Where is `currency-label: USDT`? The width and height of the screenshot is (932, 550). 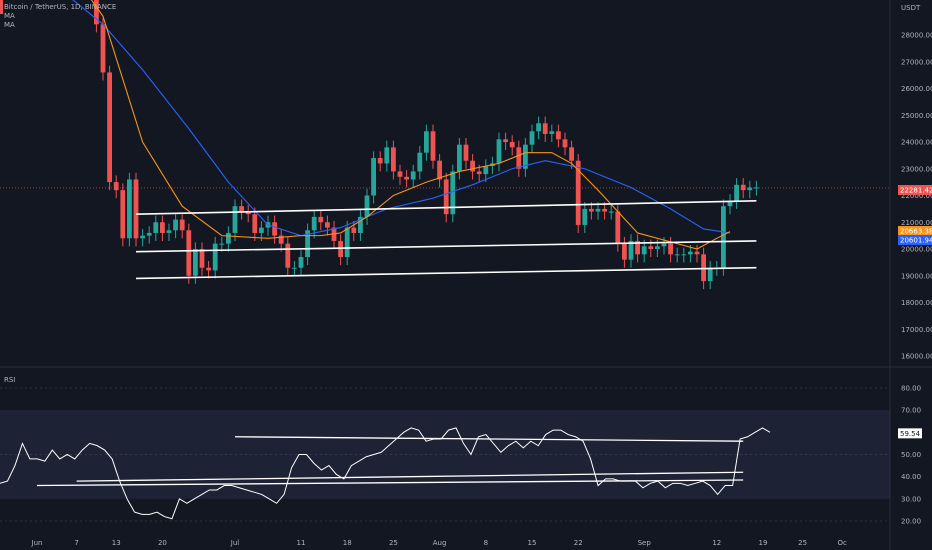
currency-label: USDT is located at coordinates (911, 8).